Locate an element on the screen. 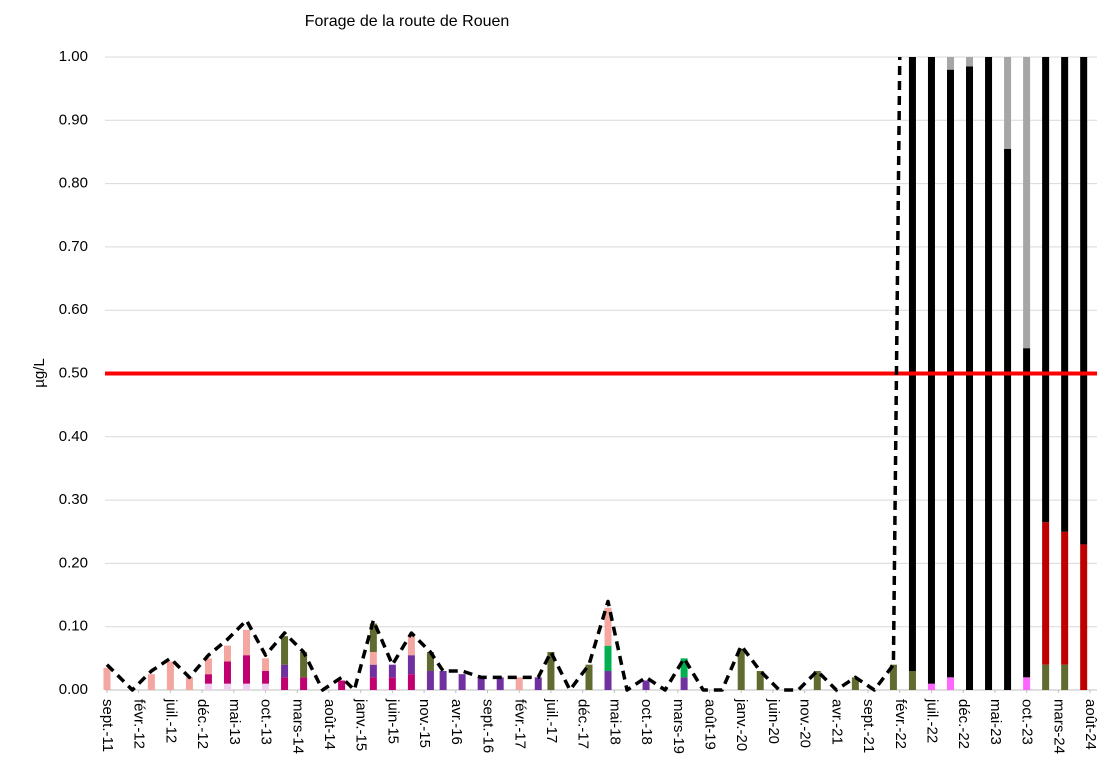 This screenshot has height=769, width=1097. x-tick-label: oct.-23 is located at coordinates (1027, 722).